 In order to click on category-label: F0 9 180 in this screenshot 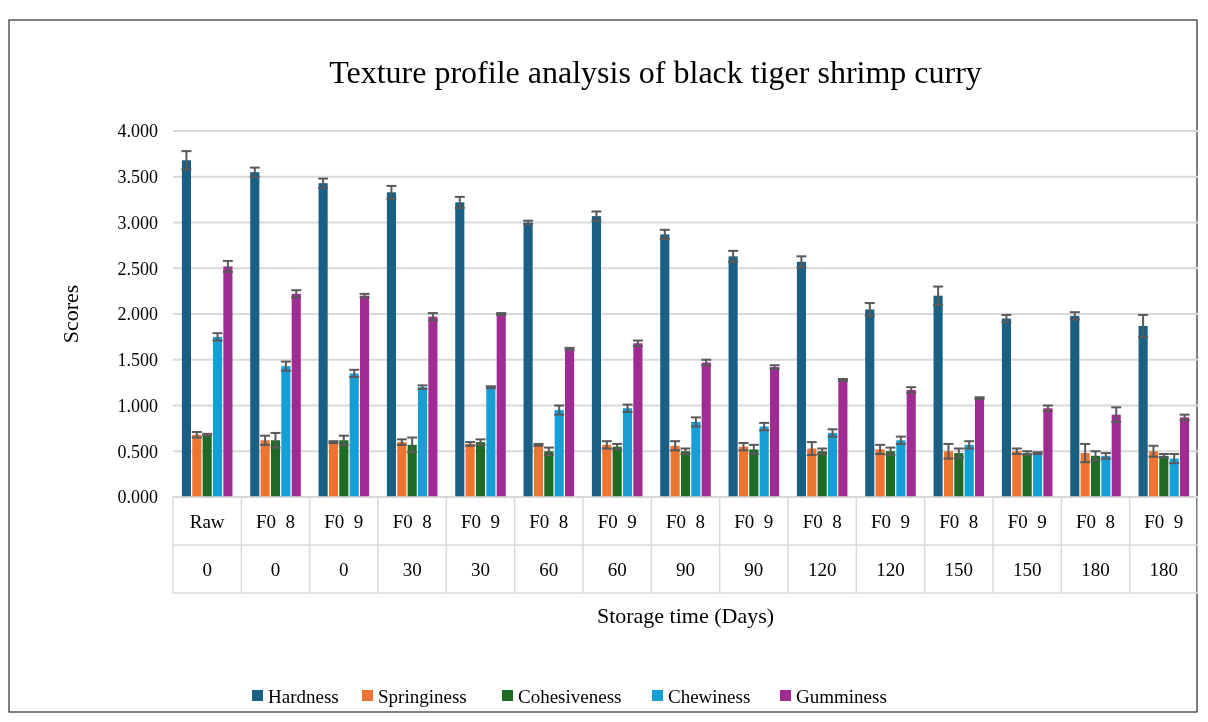, I will do `click(1164, 545)`.